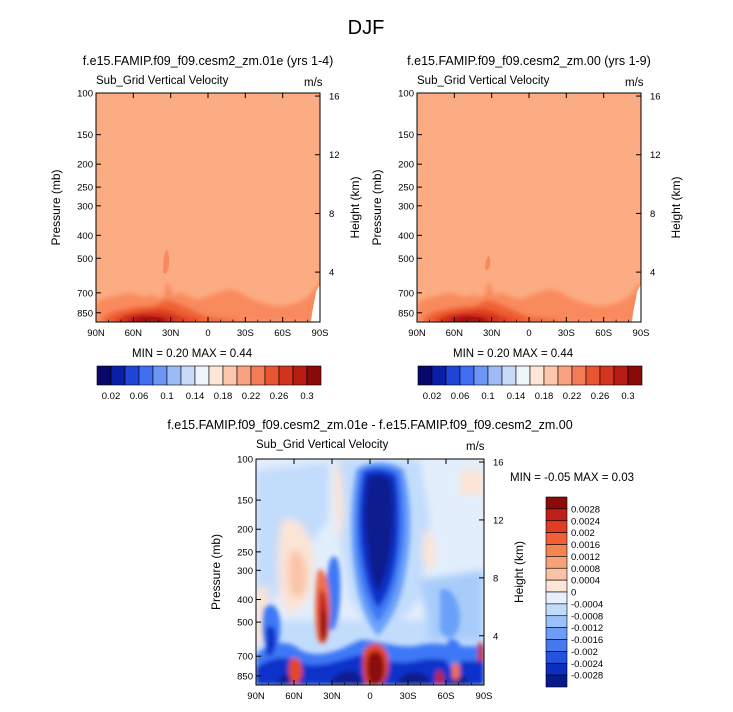  I want to click on colorbar-diff-label: -0.0004, so click(587, 604).